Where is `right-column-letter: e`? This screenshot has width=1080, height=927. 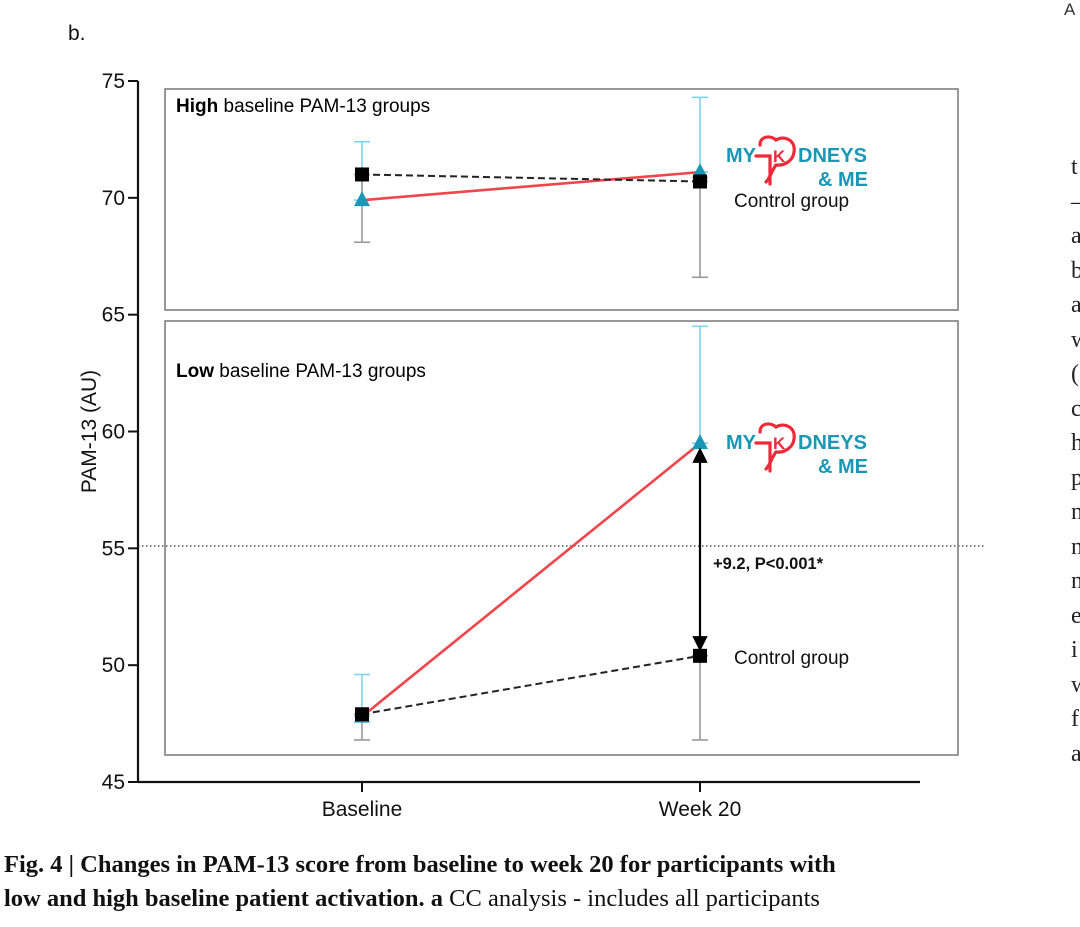
right-column-letter: e is located at coordinates (1075, 615).